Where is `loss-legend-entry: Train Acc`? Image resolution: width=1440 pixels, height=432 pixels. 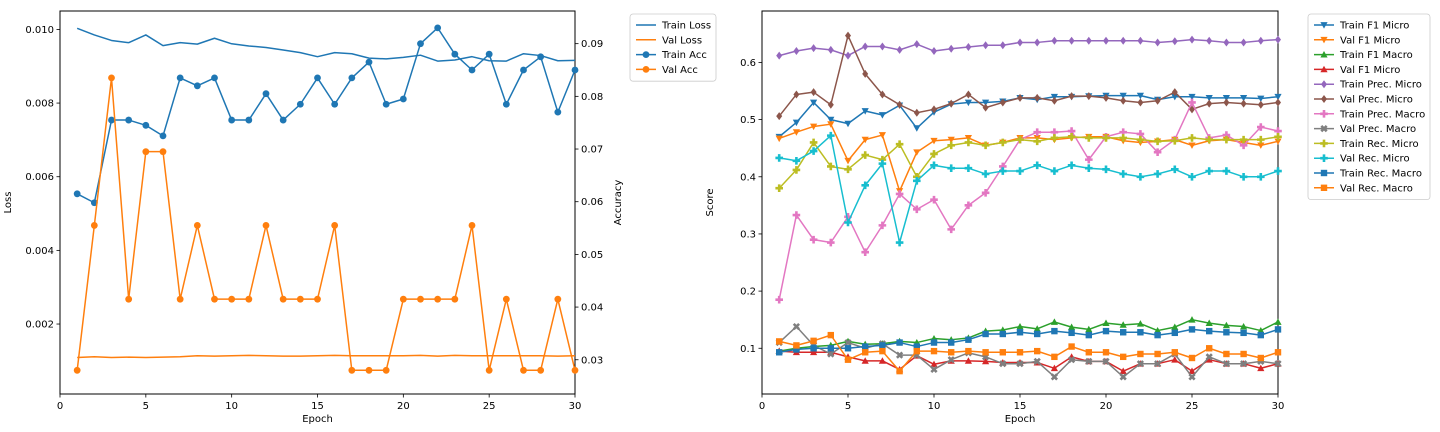 loss-legend-entry: Train Acc is located at coordinates (671, 55).